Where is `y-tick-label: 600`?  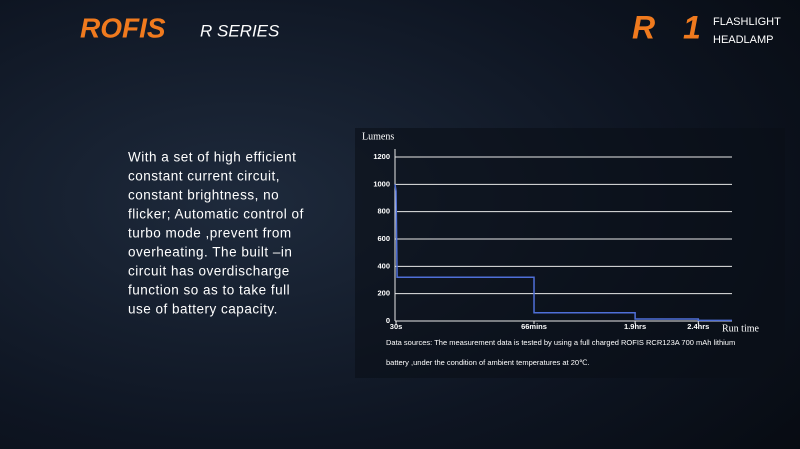
y-tick-label: 600 is located at coordinates (383, 238).